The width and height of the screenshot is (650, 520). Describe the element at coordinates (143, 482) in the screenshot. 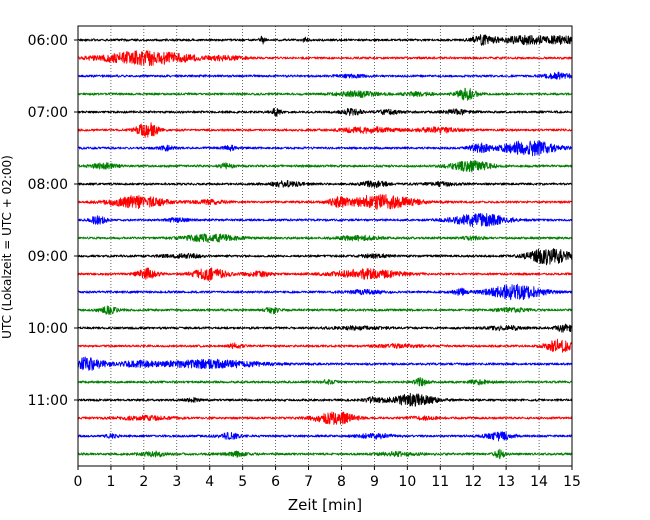

I see `x-tick-label-2: 2` at that location.